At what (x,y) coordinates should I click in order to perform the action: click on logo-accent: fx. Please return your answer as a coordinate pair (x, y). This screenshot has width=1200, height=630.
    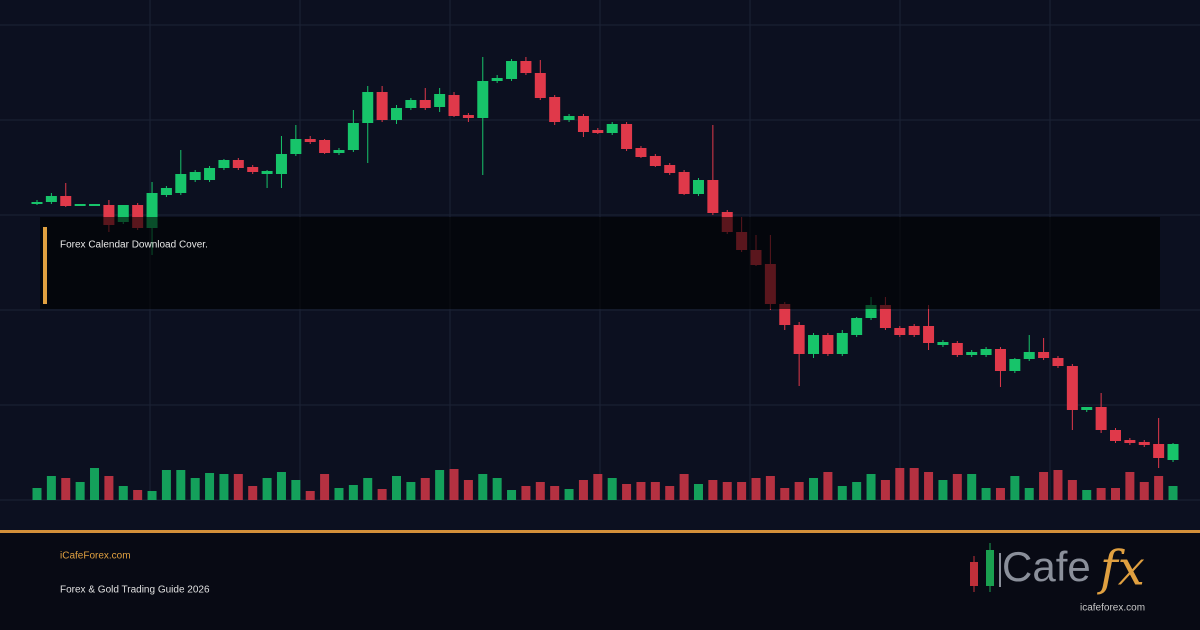
    Looking at the image, I should click on (1121, 569).